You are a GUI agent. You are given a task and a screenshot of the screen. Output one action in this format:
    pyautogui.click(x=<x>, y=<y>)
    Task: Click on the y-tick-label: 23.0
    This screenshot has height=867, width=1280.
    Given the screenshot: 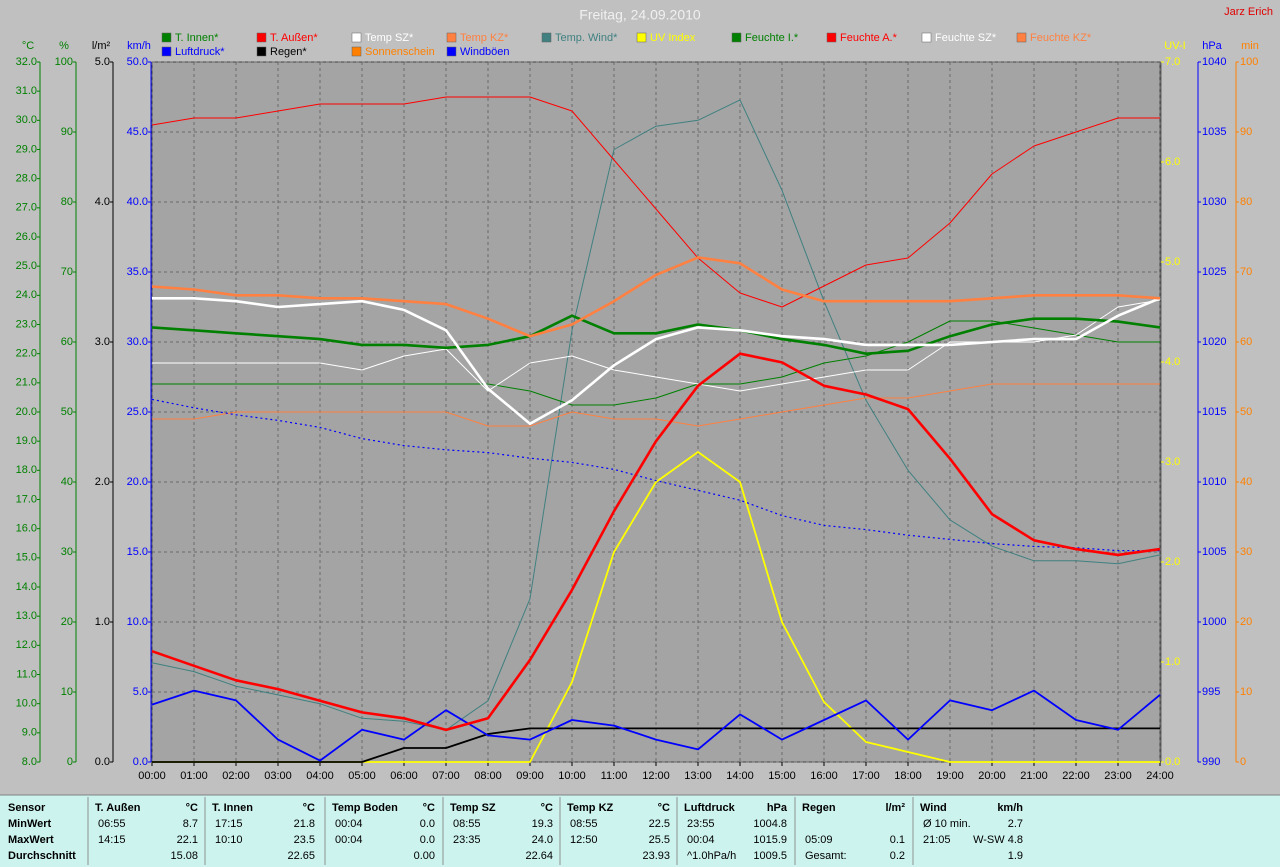 What is the action you would take?
    pyautogui.click(x=26, y=324)
    